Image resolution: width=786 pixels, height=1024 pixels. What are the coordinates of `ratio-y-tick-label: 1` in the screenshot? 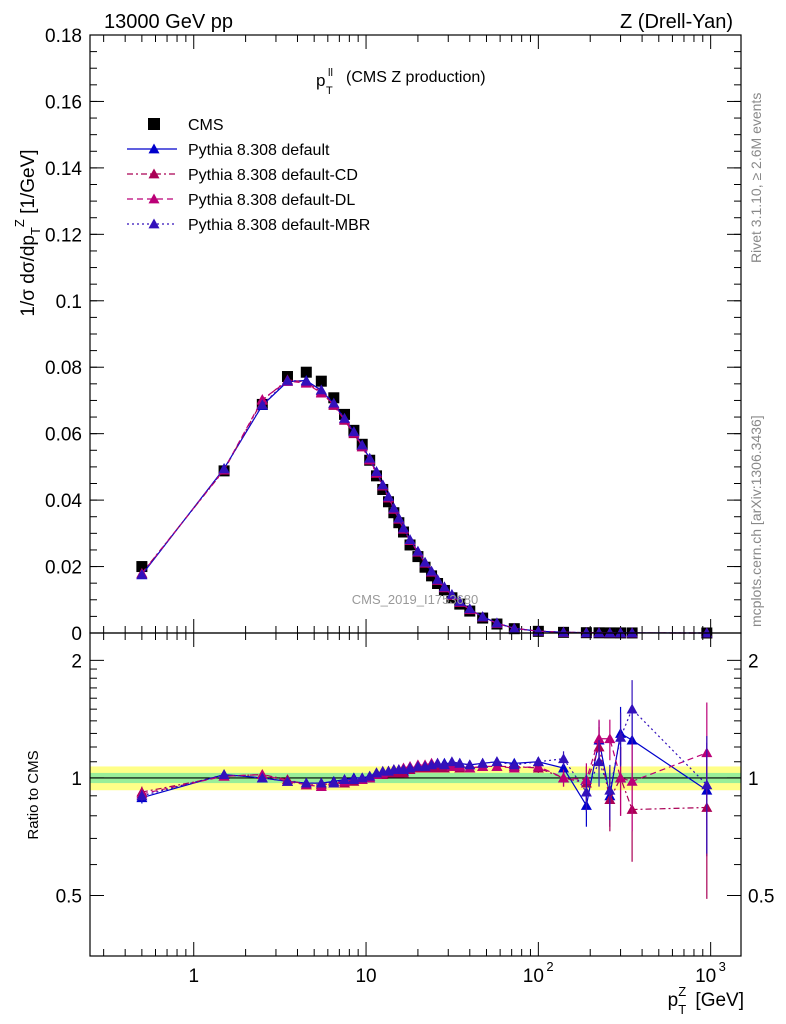 It's located at (76, 779).